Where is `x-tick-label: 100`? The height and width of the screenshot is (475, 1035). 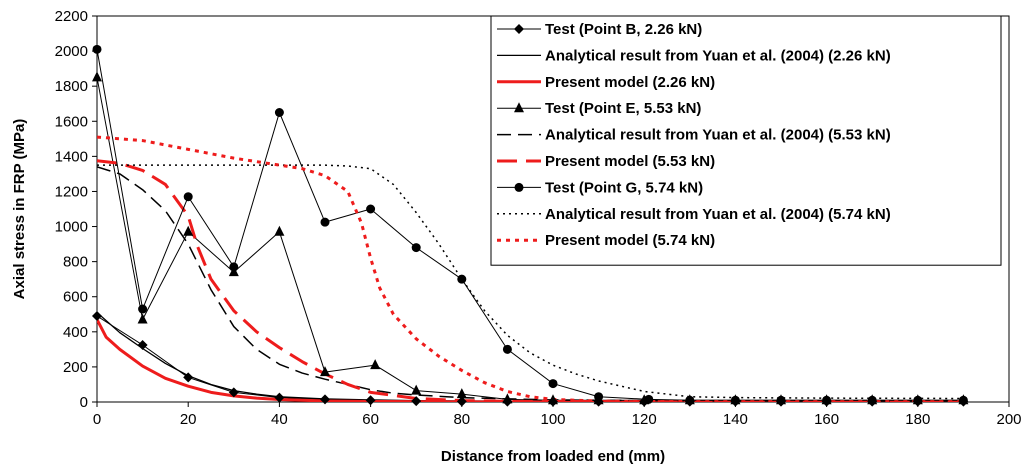 x-tick-label: 100 is located at coordinates (552, 419).